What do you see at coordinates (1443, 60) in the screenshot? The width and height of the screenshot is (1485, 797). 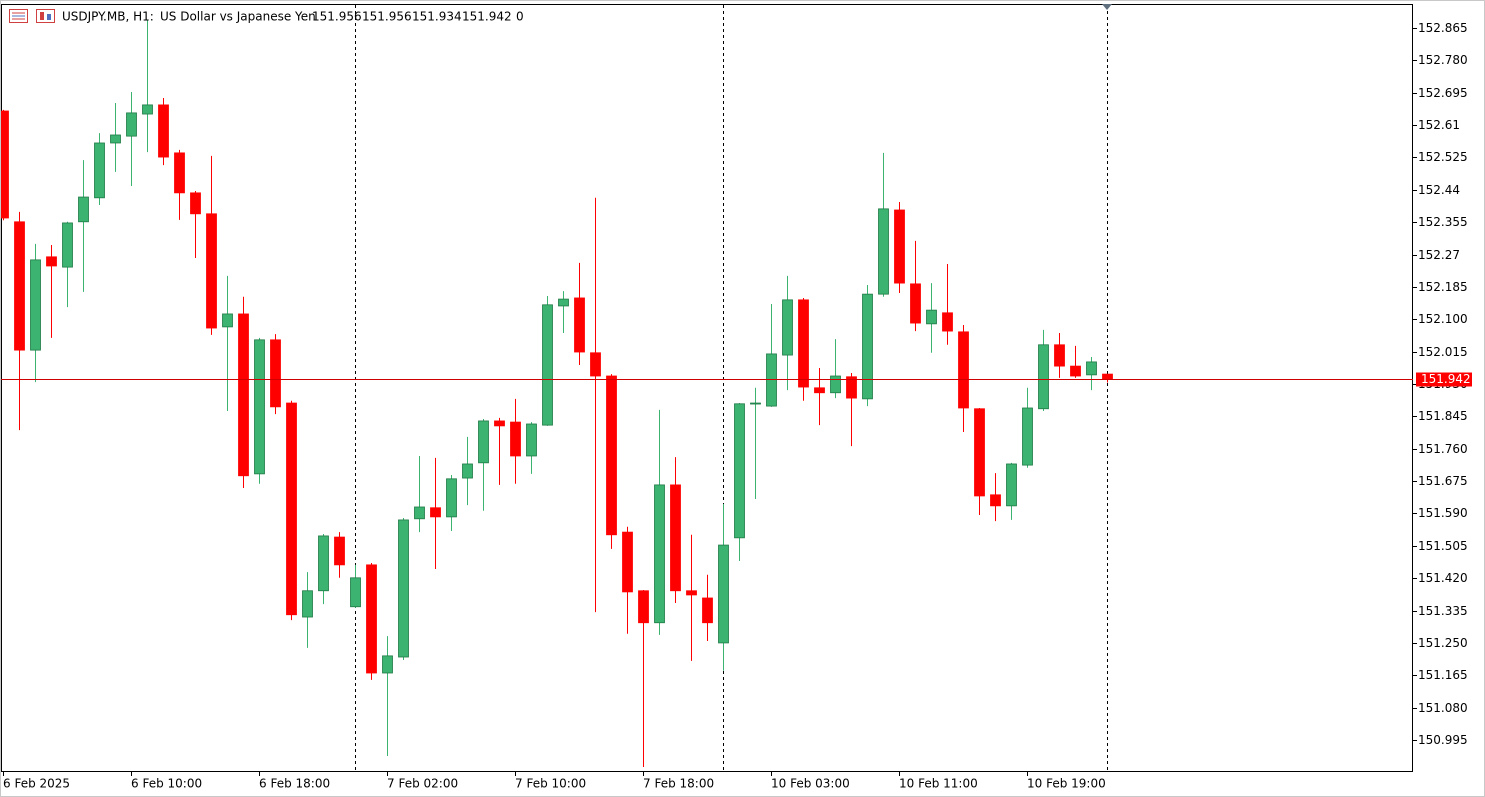 I see `y-tick-label: 152.780` at bounding box center [1443, 60].